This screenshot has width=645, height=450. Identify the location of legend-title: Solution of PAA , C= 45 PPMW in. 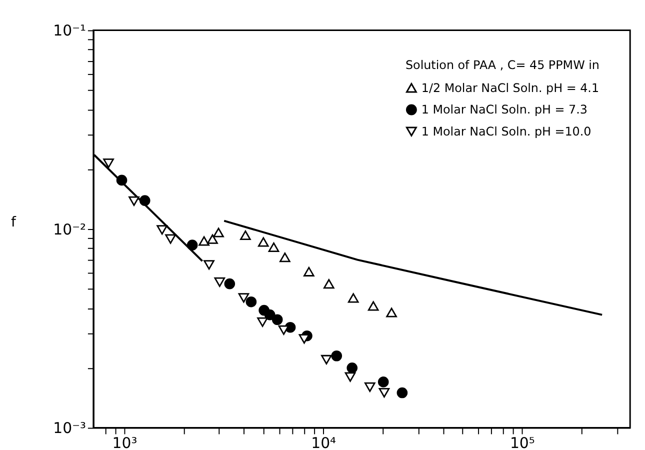
(502, 65).